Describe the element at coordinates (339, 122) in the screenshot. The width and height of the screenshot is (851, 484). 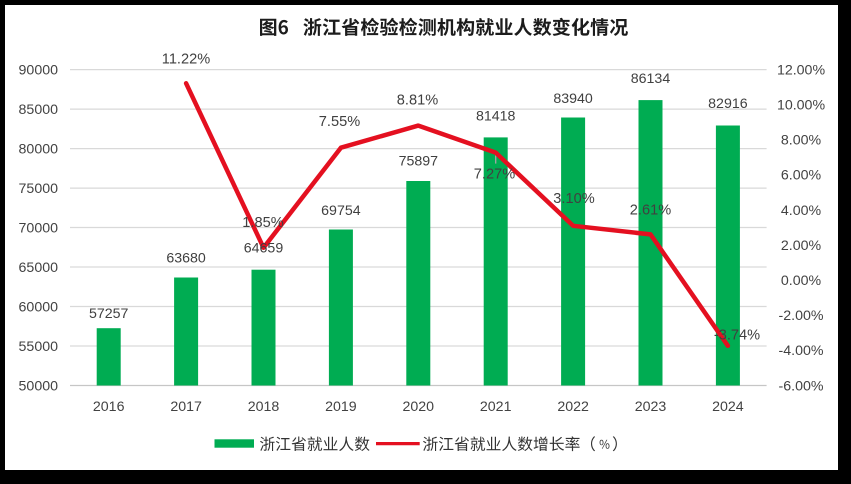
I see `svg-text: 7.55%` at that location.